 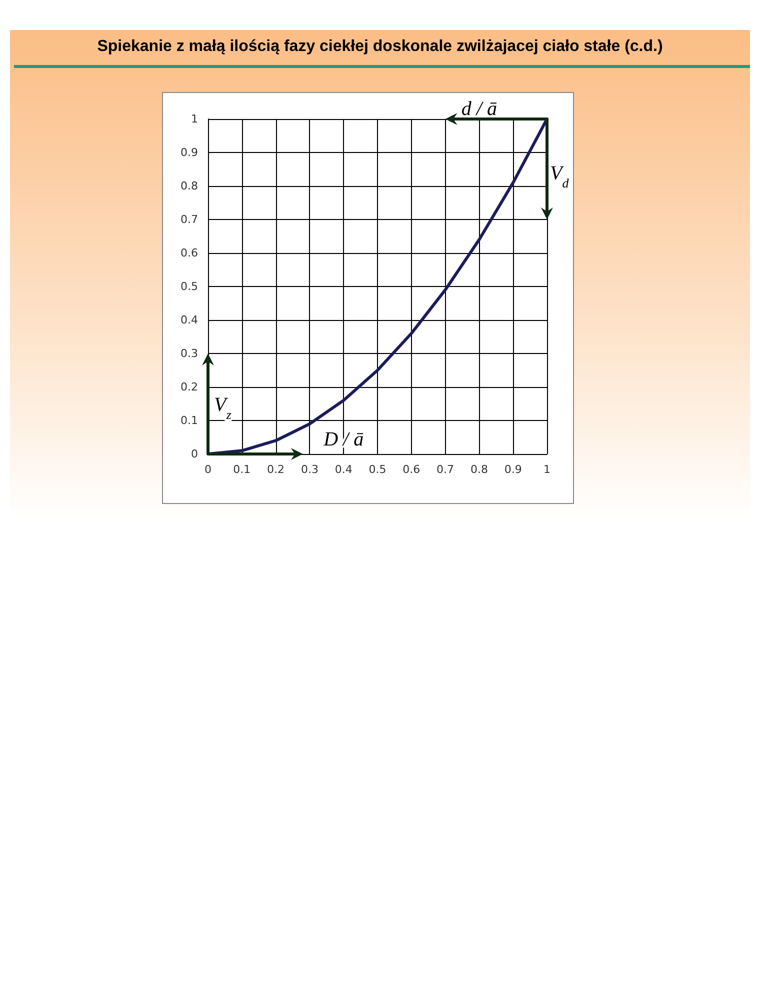 What do you see at coordinates (189, 353) in the screenshot?
I see `y-tick-label: 0.3` at bounding box center [189, 353].